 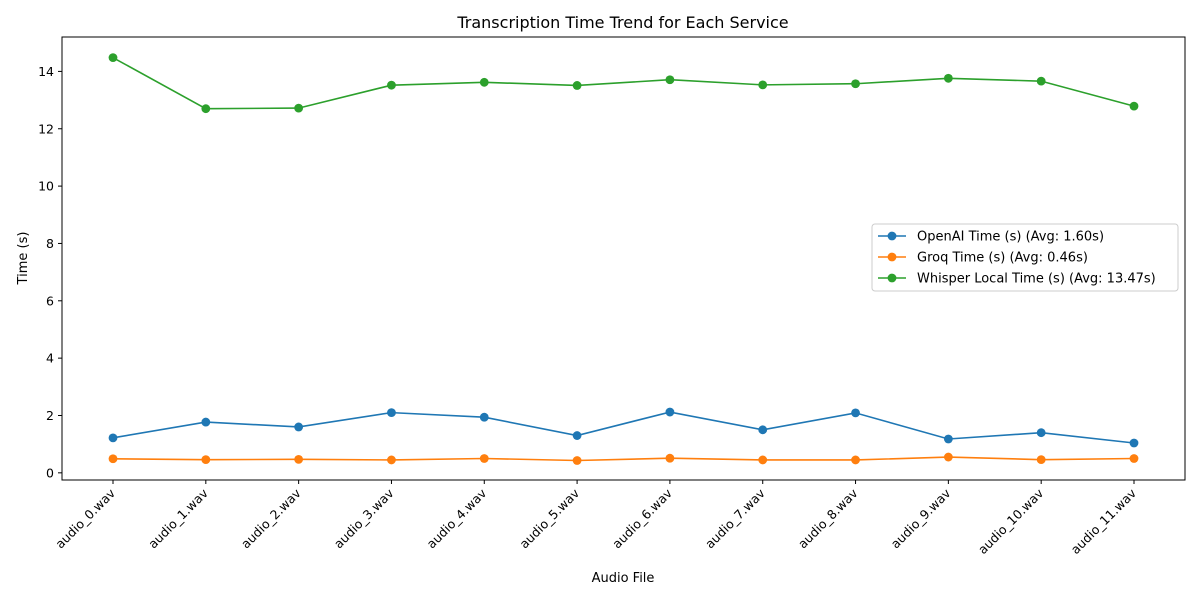 I want to click on y-tick-label: 14, so click(x=46, y=71).